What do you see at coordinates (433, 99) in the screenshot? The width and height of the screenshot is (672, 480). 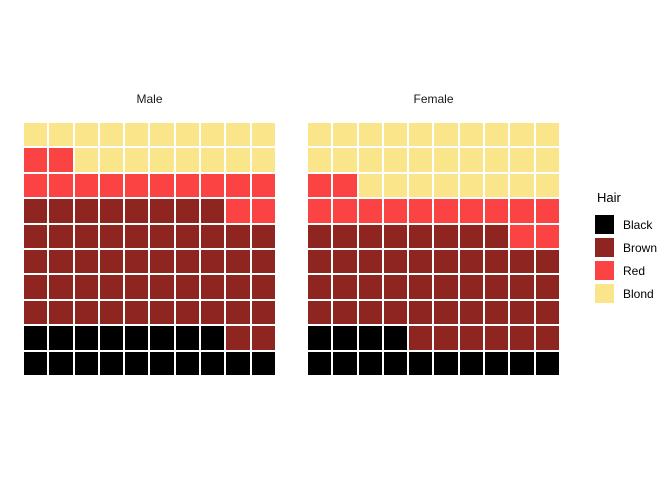 I see `facet-title-female: Female` at bounding box center [433, 99].